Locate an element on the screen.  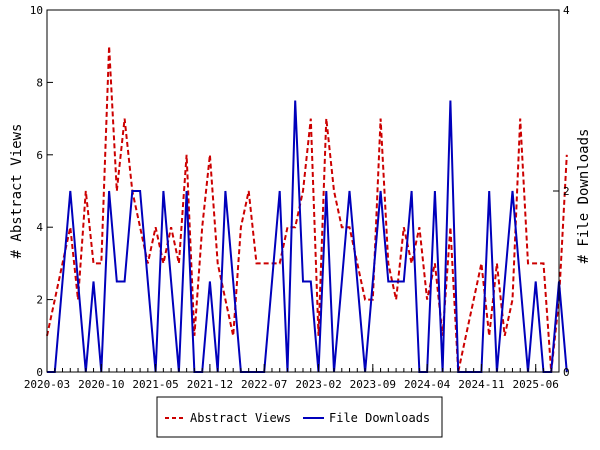
x-tick-label: 2021-12 is located at coordinates (210, 384).